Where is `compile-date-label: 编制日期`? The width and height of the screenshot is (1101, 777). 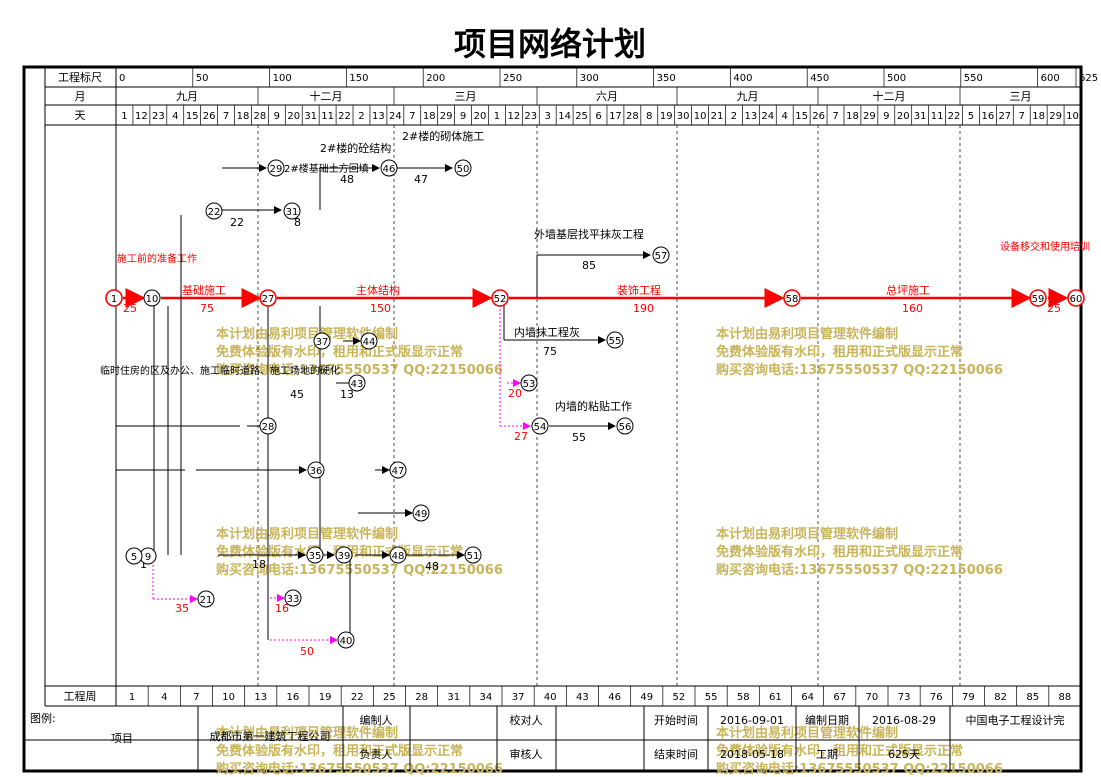 compile-date-label: 编制日期 is located at coordinates (827, 720).